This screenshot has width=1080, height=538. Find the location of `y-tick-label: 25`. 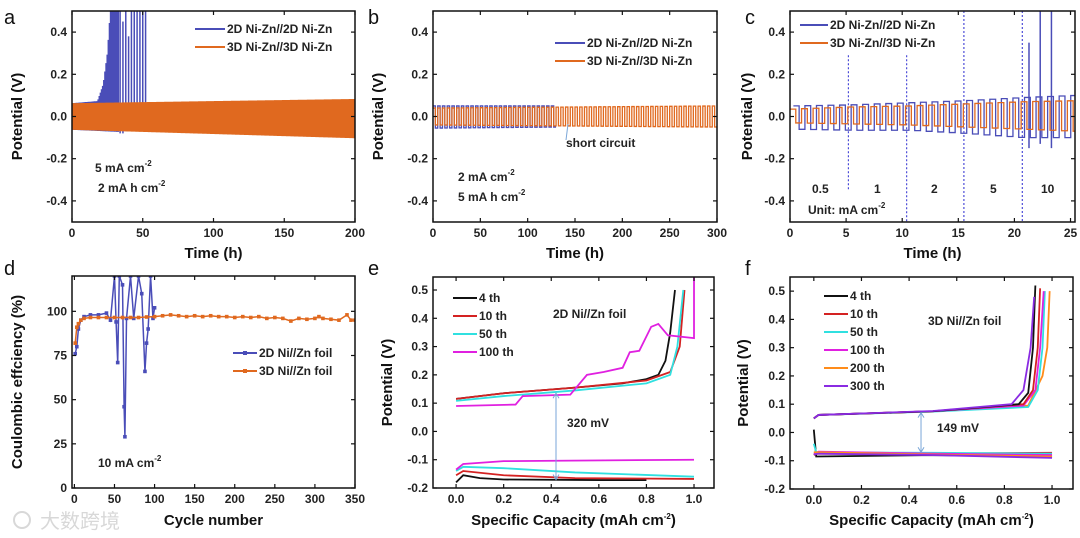

y-tick-label: 25 is located at coordinates (61, 444).